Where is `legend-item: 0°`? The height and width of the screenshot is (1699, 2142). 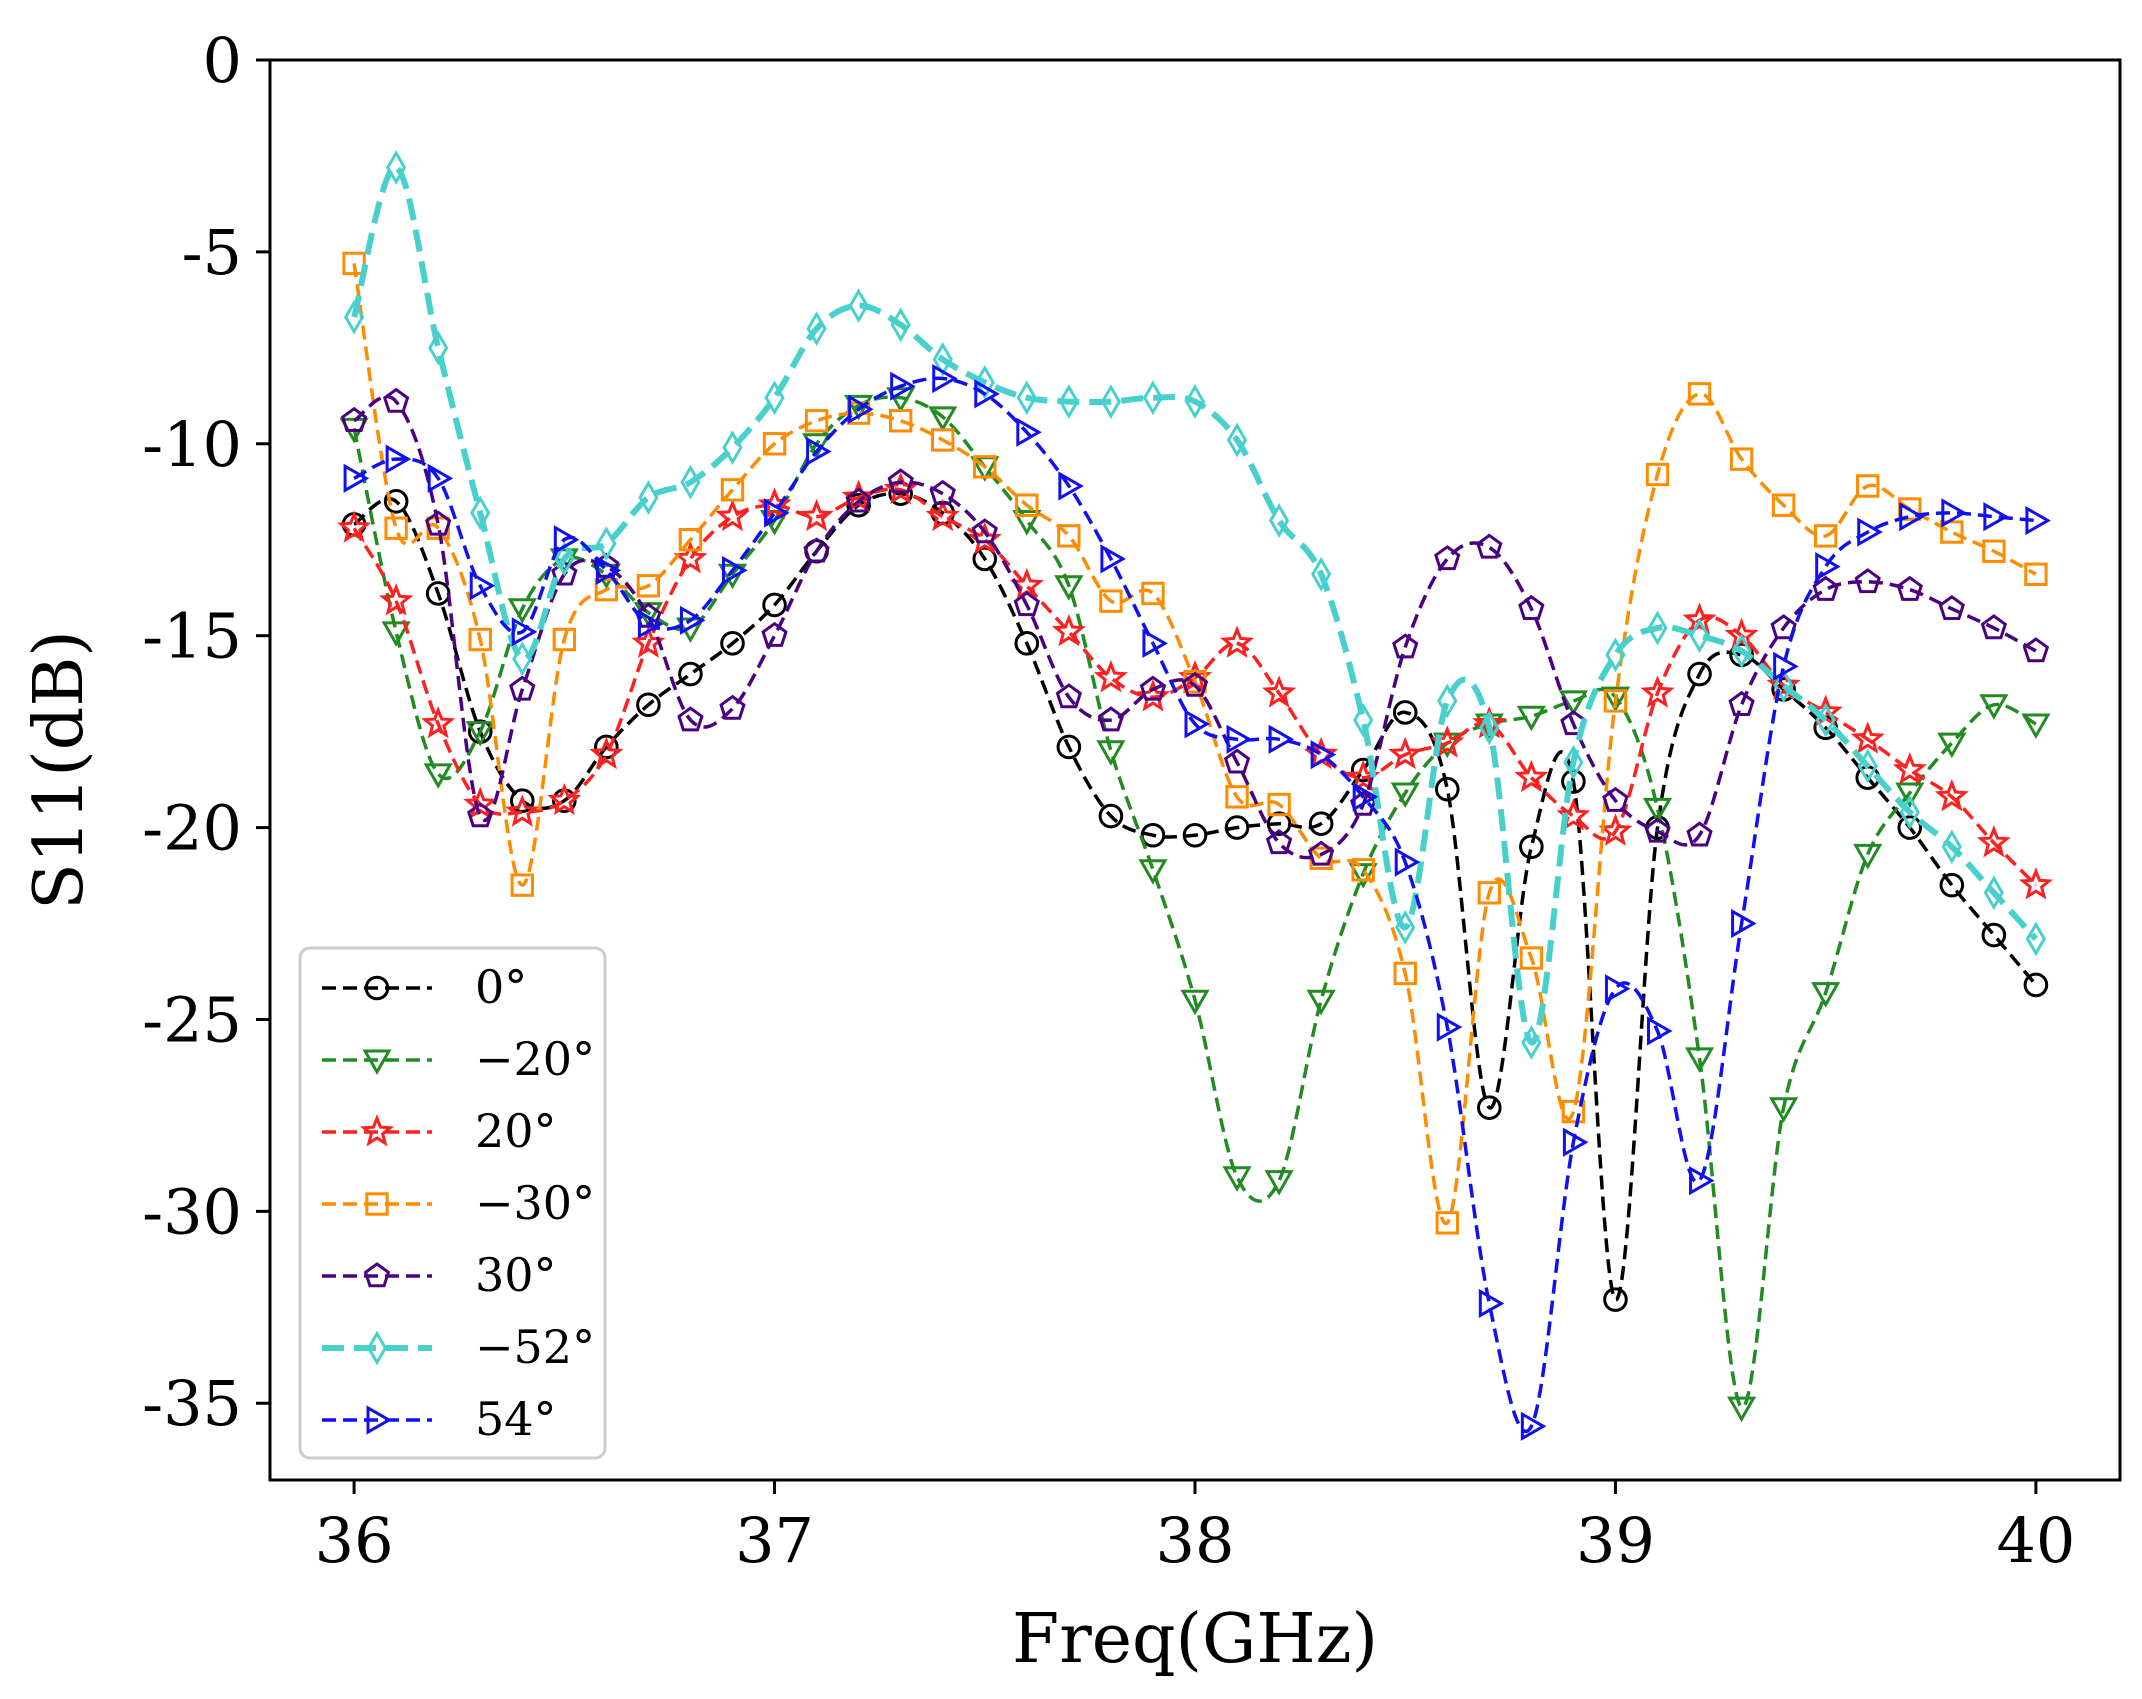
legend-item: 0° is located at coordinates (424, 987).